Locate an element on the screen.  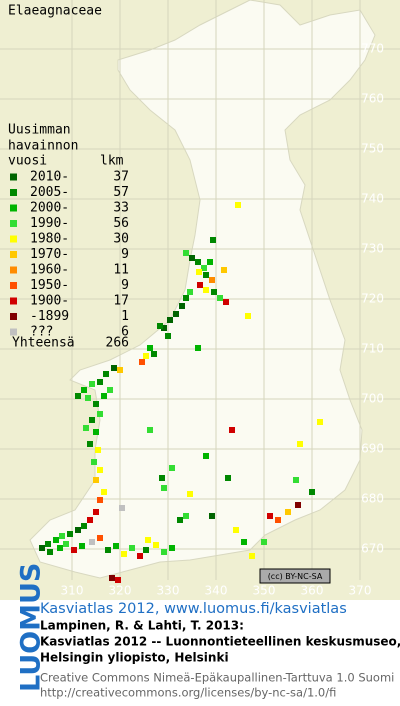
x-grid-label: 360 is located at coordinates (312, 591).